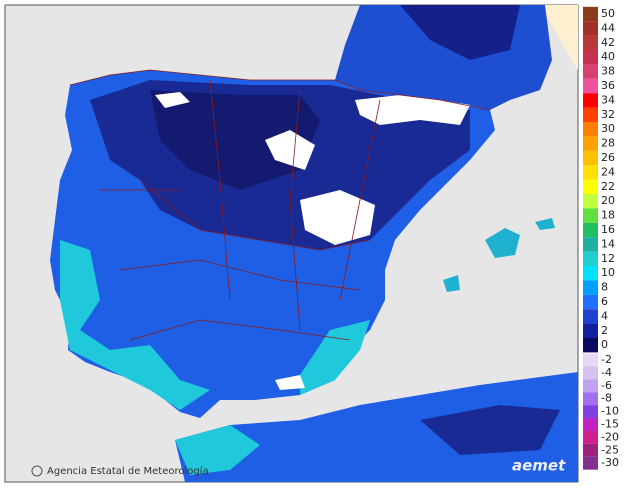 Image resolution: width=630 pixels, height=504 pixels. I want to click on legend-label: 0, so click(604, 344).